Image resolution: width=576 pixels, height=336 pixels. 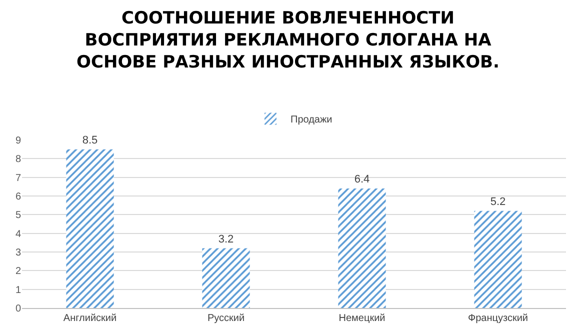 What do you see at coordinates (90, 140) in the screenshot?
I see `data-label: 8.5` at bounding box center [90, 140].